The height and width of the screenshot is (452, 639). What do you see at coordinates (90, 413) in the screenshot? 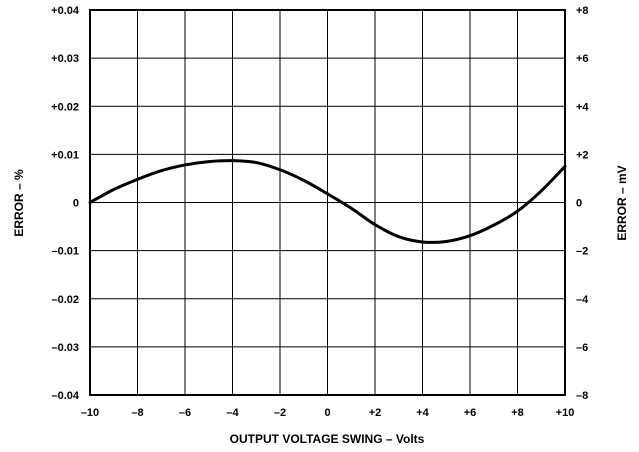
I see `x-tick-label: –10` at bounding box center [90, 413].